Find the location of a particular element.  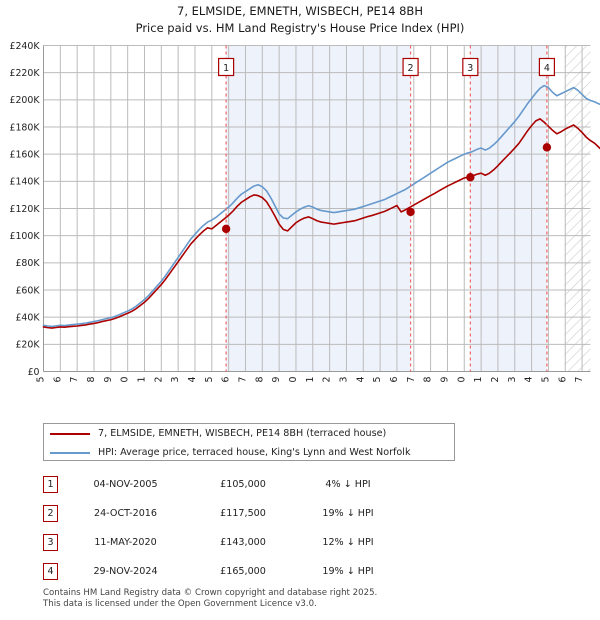

svg-text: 2008 is located at coordinates (259, 379).